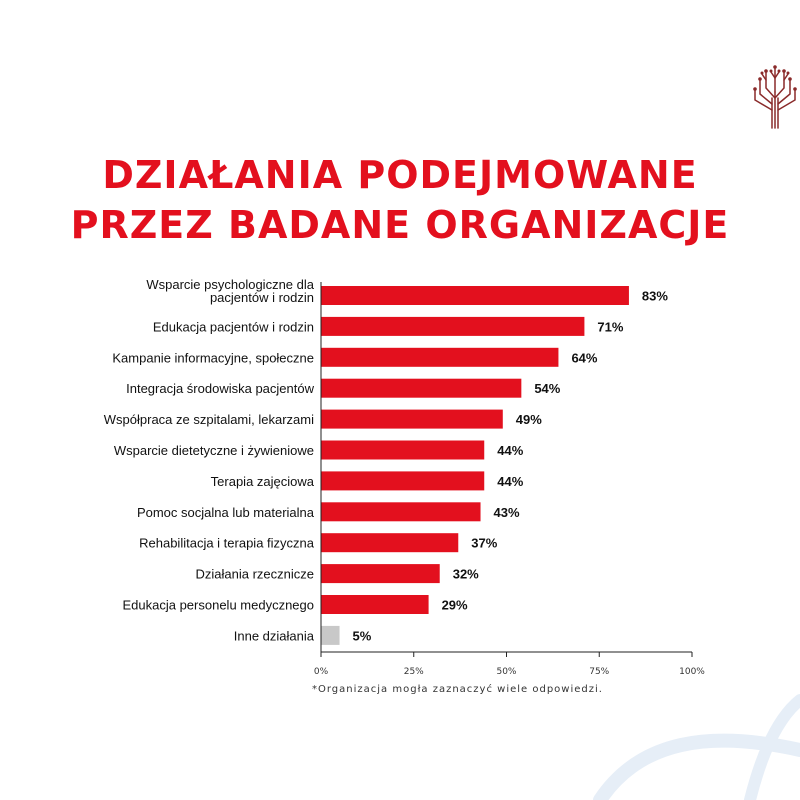 This screenshot has width=800, height=800. What do you see at coordinates (362, 635) in the screenshot?
I see `data-label: 5%` at bounding box center [362, 635].